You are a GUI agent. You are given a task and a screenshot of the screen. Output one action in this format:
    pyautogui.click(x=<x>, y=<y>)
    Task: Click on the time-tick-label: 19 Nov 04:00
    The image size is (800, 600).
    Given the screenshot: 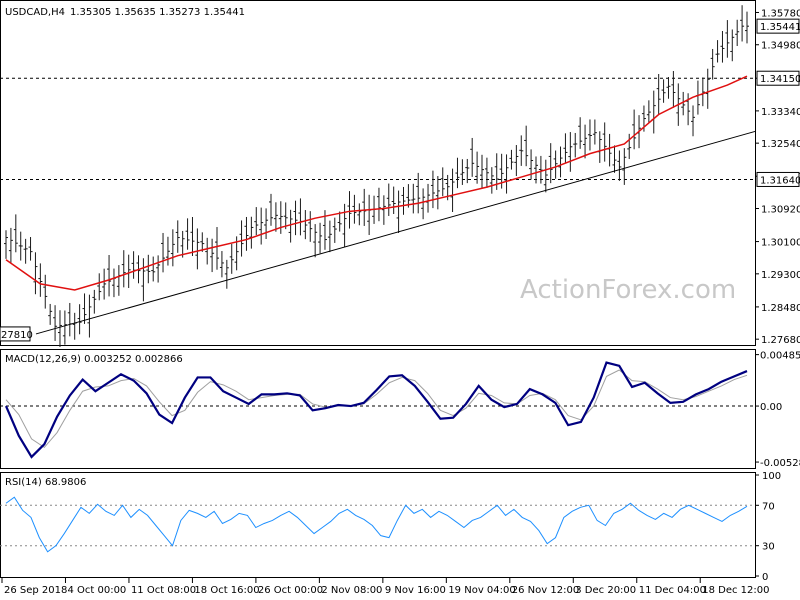 What is the action you would take?
    pyautogui.click(x=481, y=590)
    